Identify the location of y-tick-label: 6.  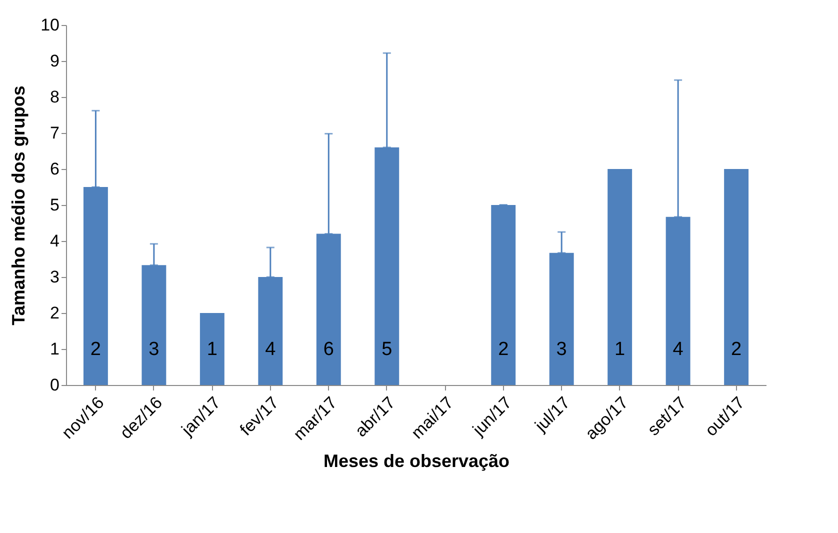
(55, 169).